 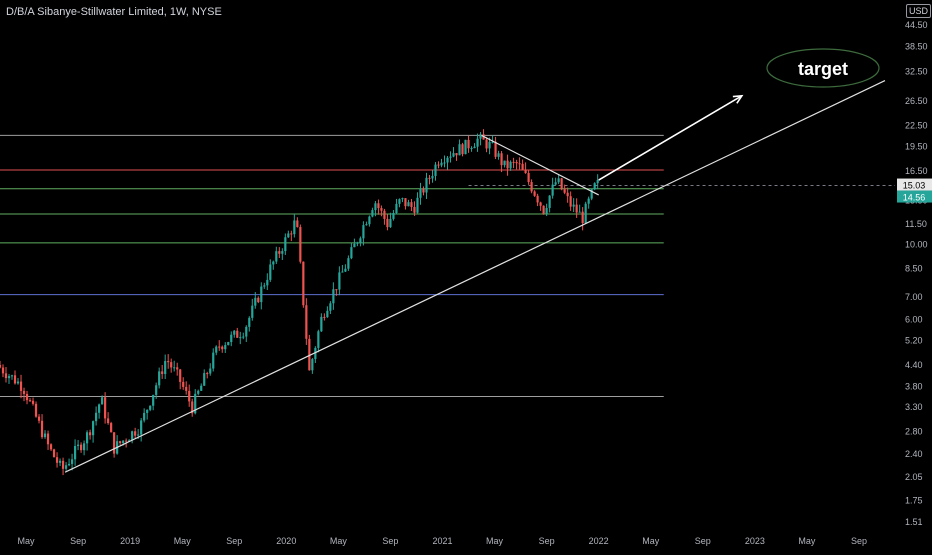 I want to click on y-tick-label: 4.40, so click(x=914, y=365).